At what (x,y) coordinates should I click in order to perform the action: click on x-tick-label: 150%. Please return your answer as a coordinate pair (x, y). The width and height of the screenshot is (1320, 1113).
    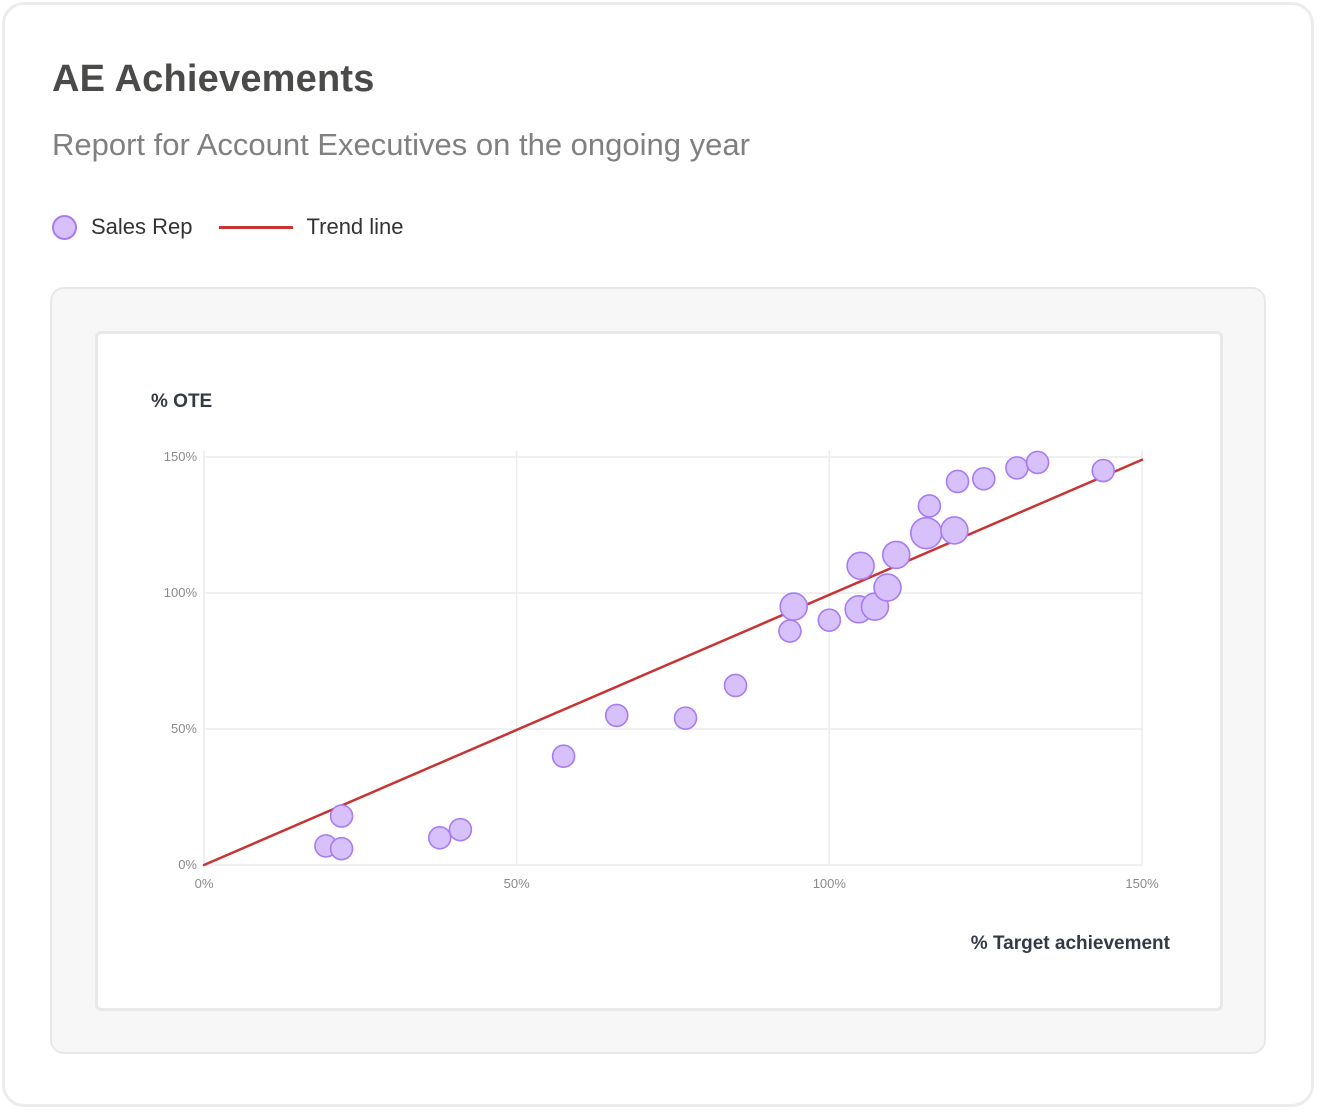
    Looking at the image, I should click on (1142, 883).